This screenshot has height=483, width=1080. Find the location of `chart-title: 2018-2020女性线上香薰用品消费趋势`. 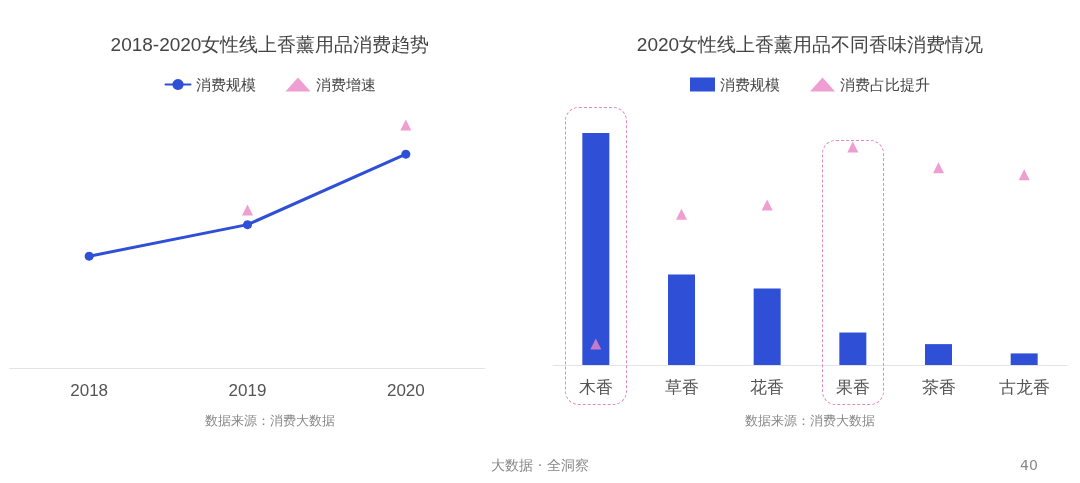

chart-title: 2018-2020女性线上香薰用品消费趋势 is located at coordinates (270, 44).